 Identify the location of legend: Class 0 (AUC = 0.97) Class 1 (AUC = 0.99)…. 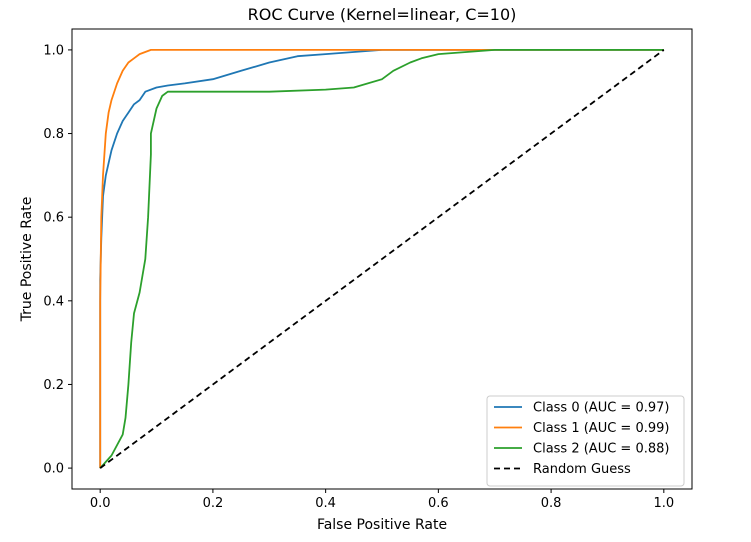
(585, 441).